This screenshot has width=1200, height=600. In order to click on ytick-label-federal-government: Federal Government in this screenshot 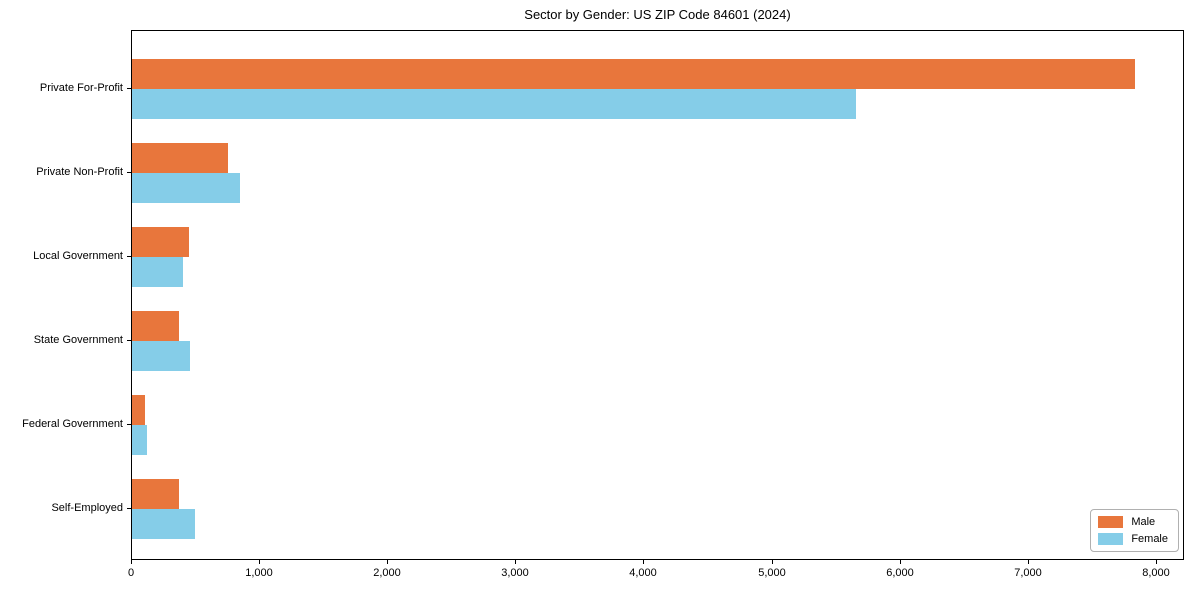, I will do `click(72, 424)`.